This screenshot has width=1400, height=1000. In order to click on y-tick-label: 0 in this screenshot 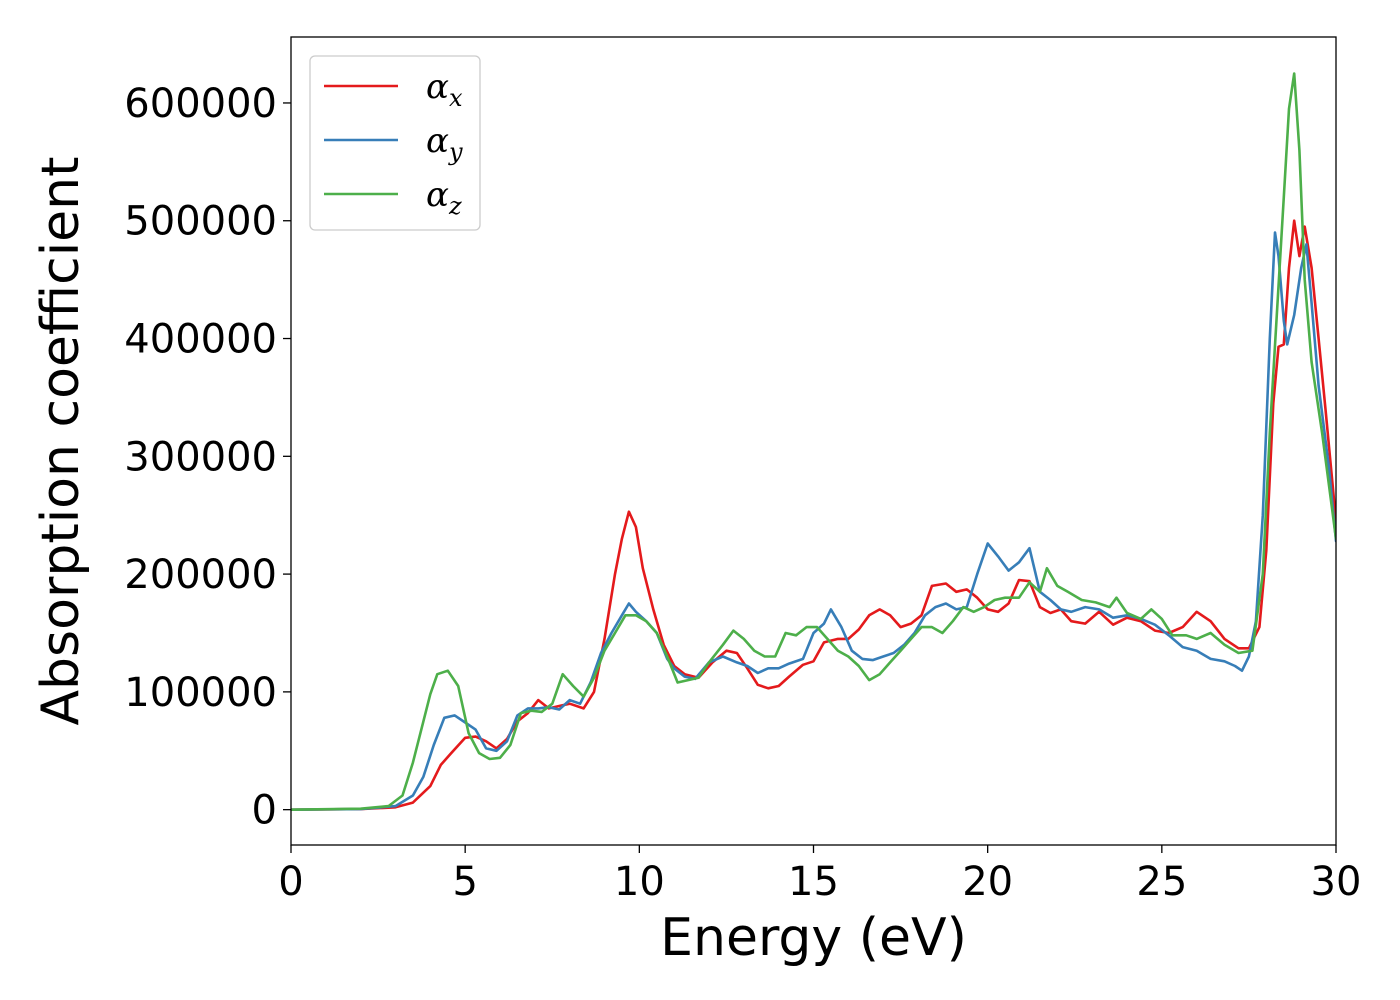, I will do `click(264, 811)`.